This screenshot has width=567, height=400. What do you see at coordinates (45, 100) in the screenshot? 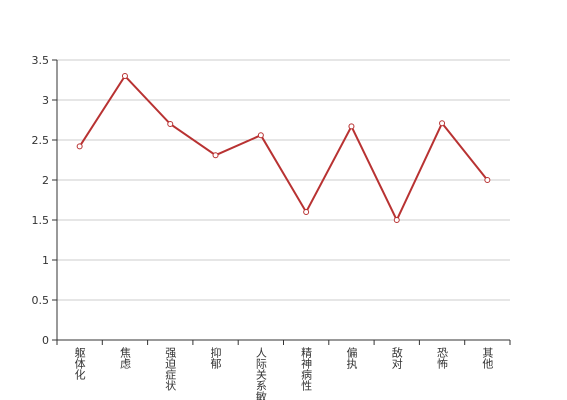
I see `y-tick-label: 3` at bounding box center [45, 100].